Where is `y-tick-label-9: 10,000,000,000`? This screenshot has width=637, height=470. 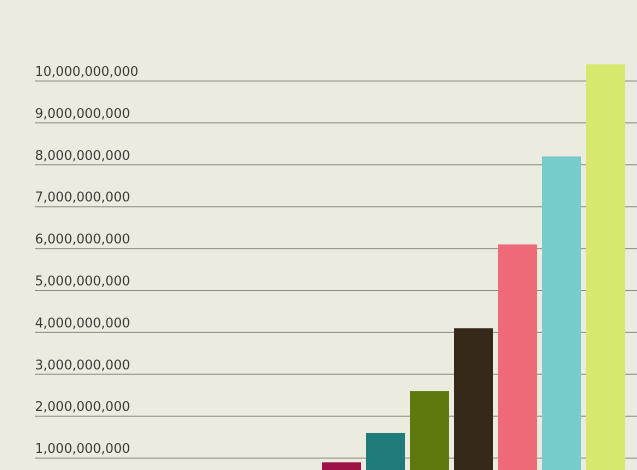
y-tick-label-9: 10,000,000,000 is located at coordinates (86, 72).